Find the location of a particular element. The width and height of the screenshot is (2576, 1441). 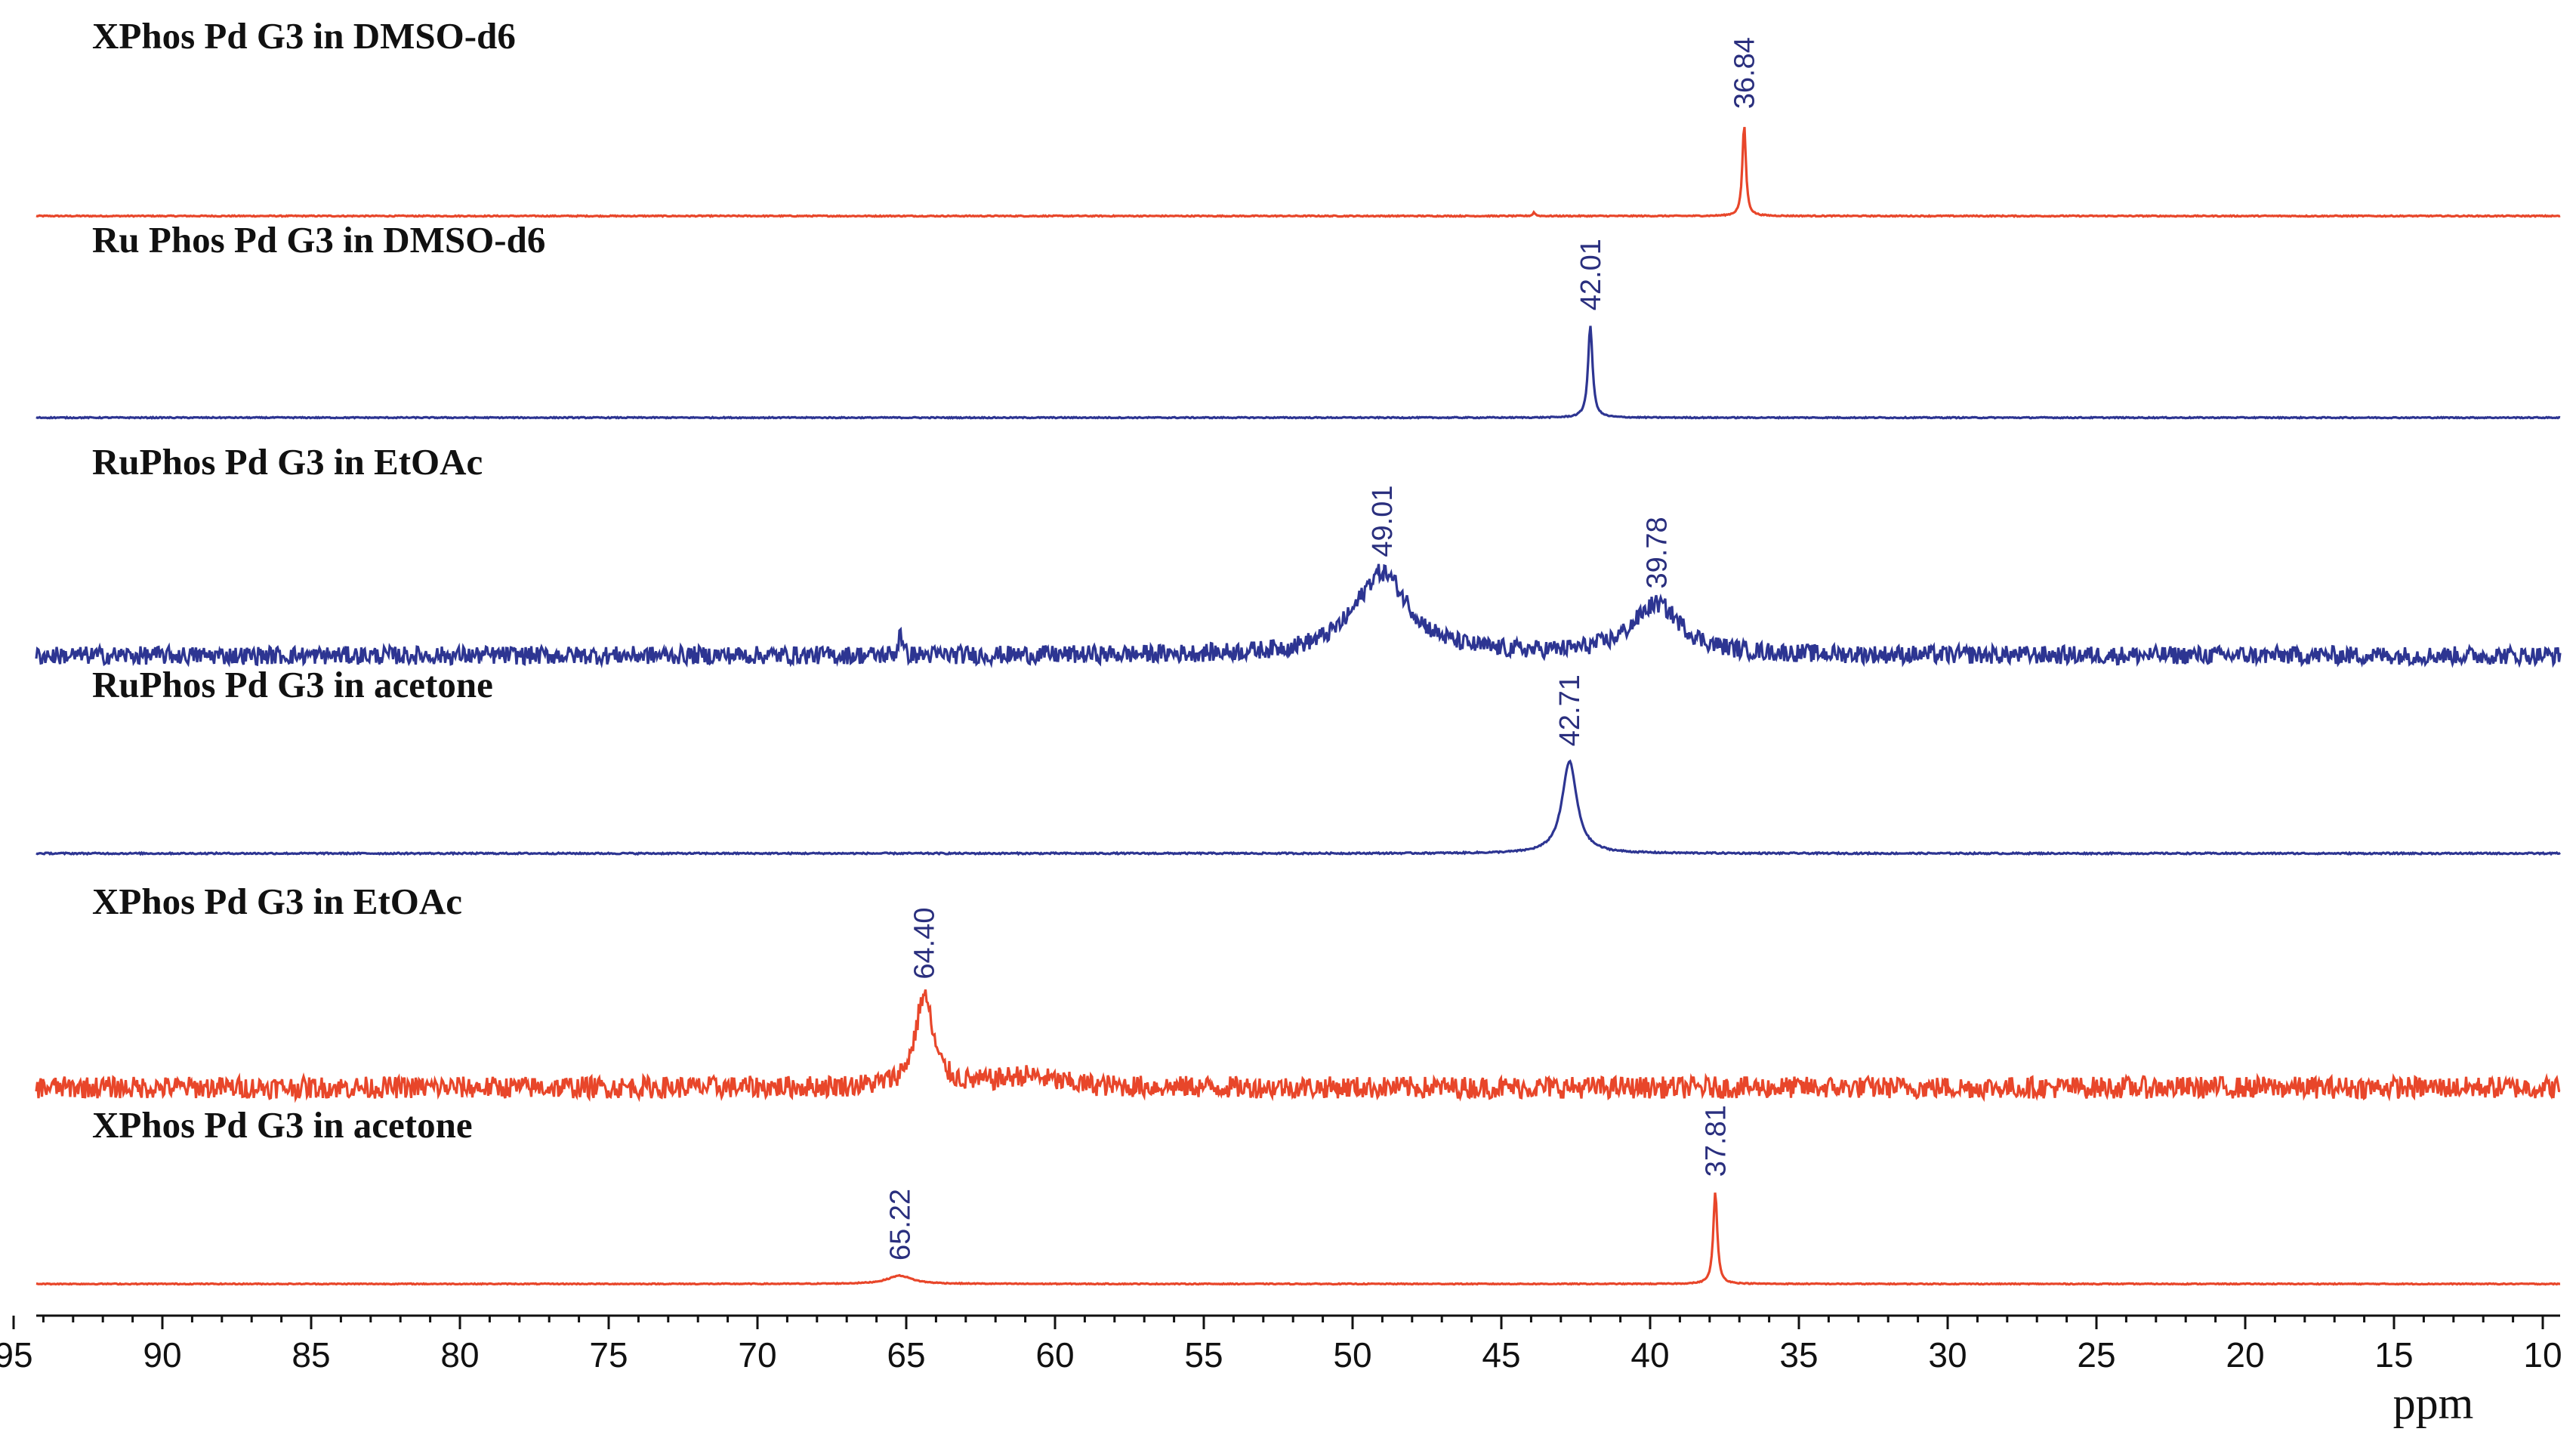

x-tick-label: 30 is located at coordinates (1947, 1355).